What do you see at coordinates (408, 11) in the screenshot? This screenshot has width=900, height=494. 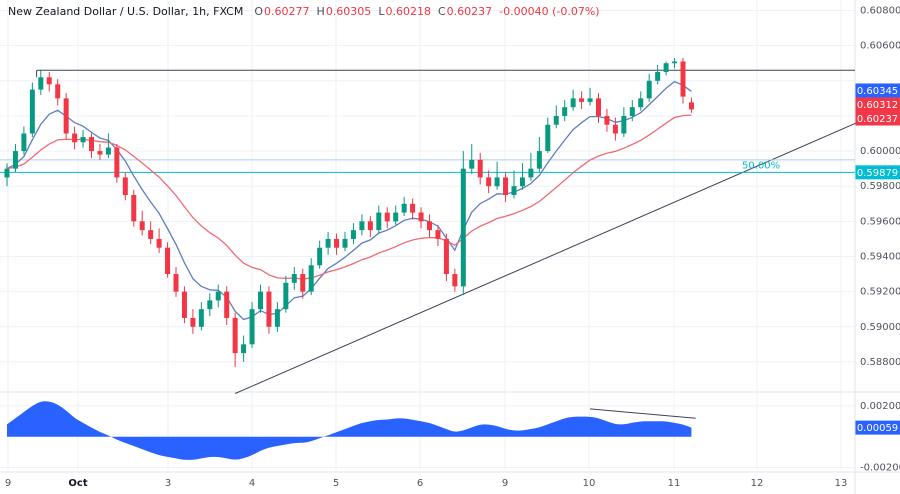 I see `low-value: 0.60218` at bounding box center [408, 11].